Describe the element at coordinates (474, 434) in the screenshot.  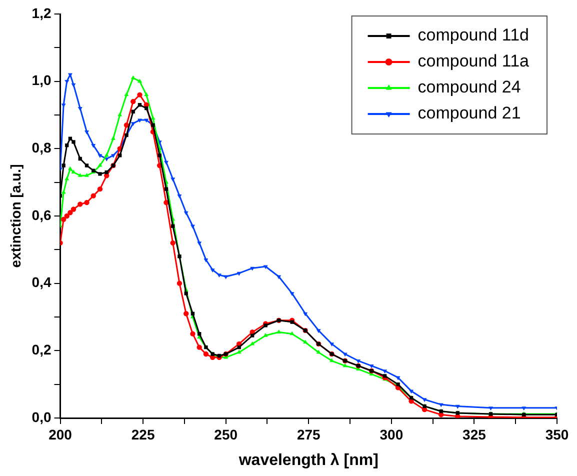
I see `x-tick-label: 325` at that location.